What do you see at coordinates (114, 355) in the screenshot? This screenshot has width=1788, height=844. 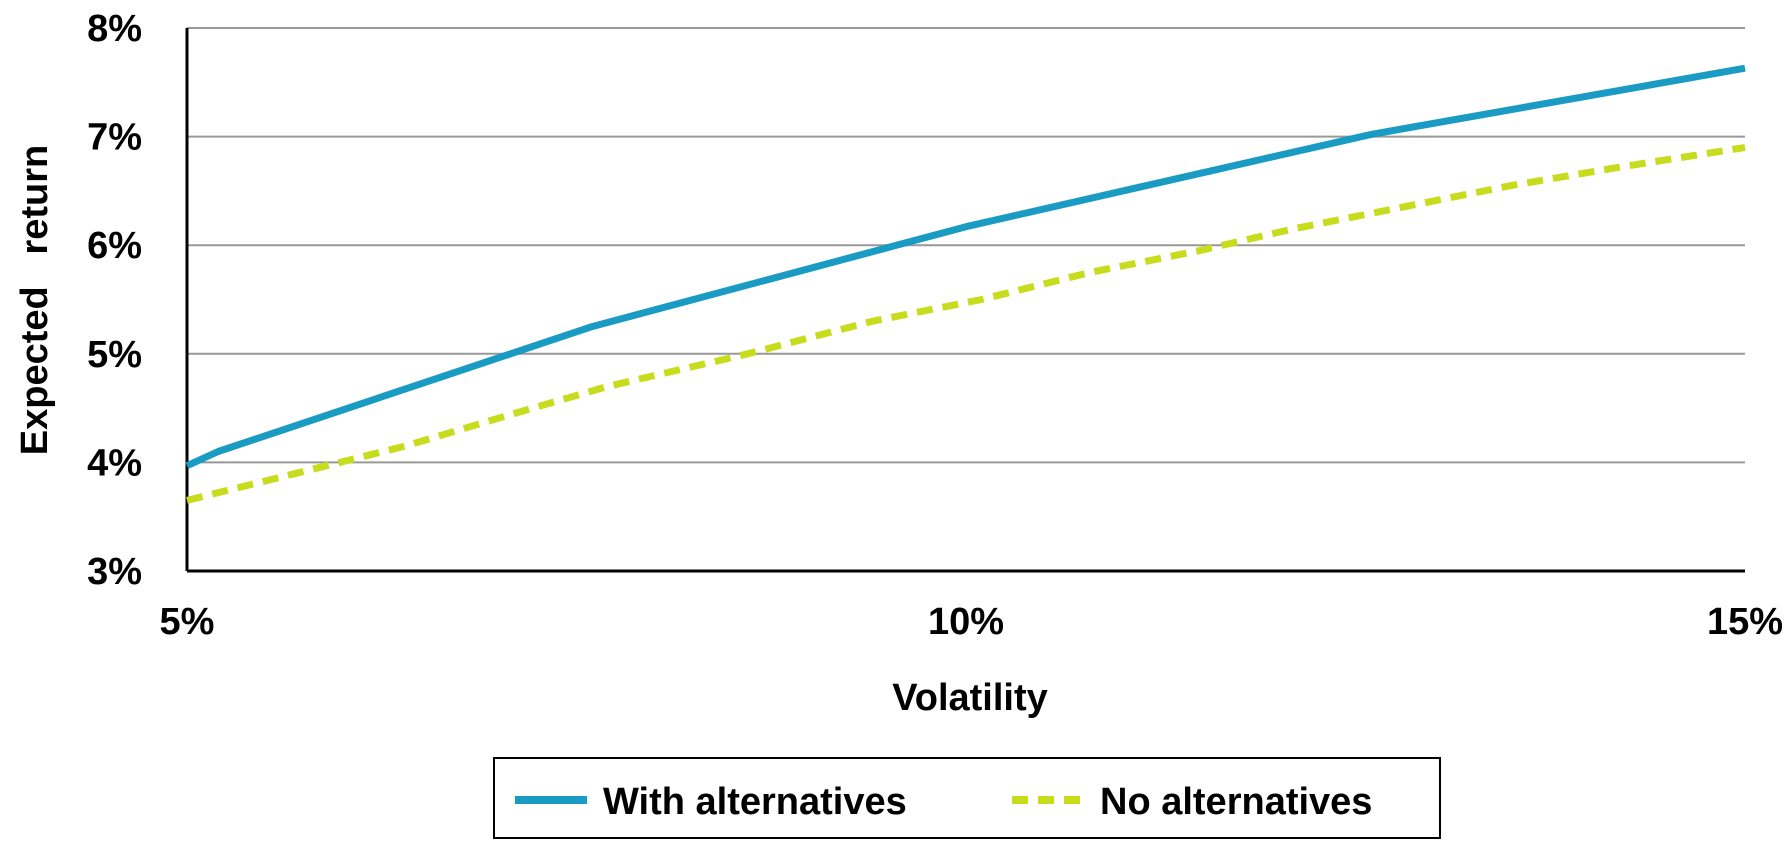 I see `y-tick-label: 5%` at bounding box center [114, 355].